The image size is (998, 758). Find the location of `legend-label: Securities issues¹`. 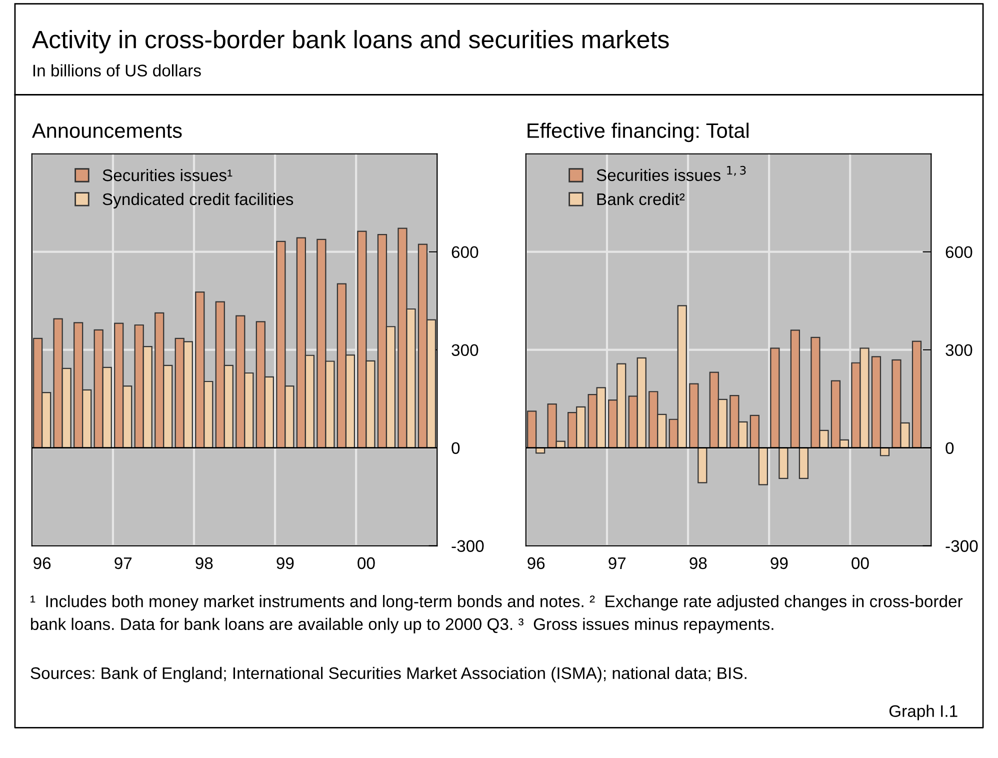

legend-label: Securities issues¹ is located at coordinates (167, 175).